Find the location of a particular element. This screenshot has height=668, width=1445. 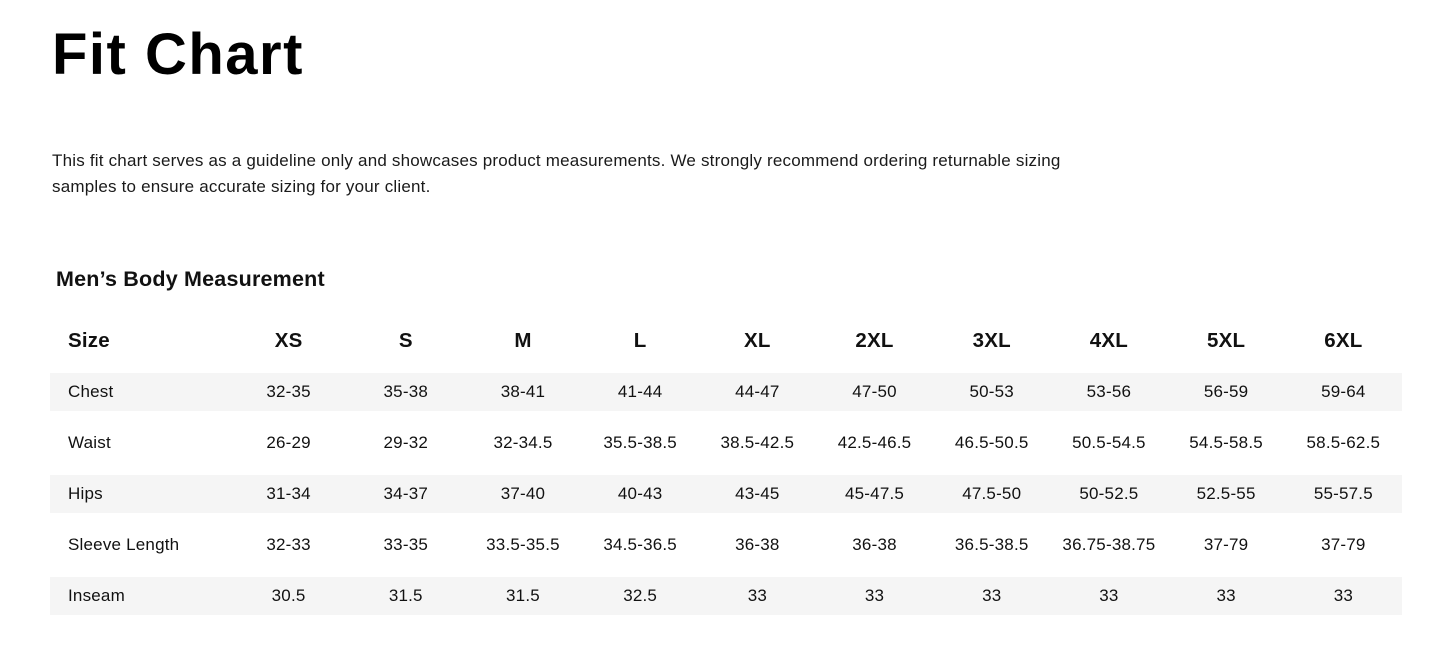

measurement-cell: 29-32 is located at coordinates (406, 442).